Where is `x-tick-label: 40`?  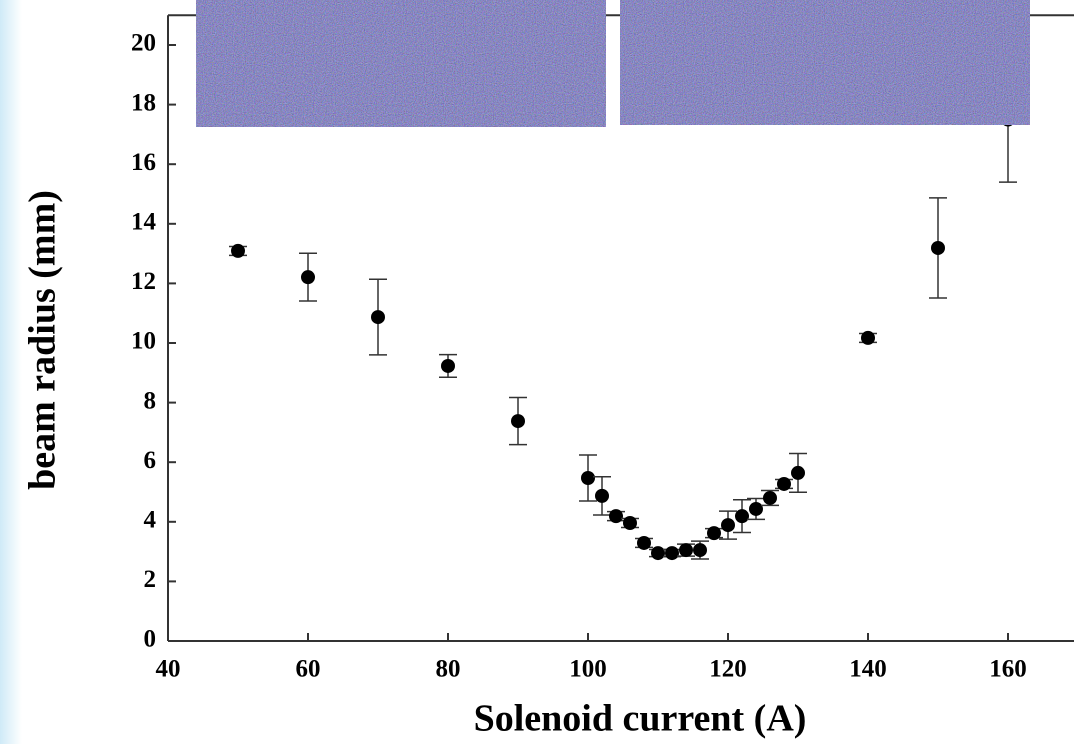
x-tick-label: 40 is located at coordinates (168, 669).